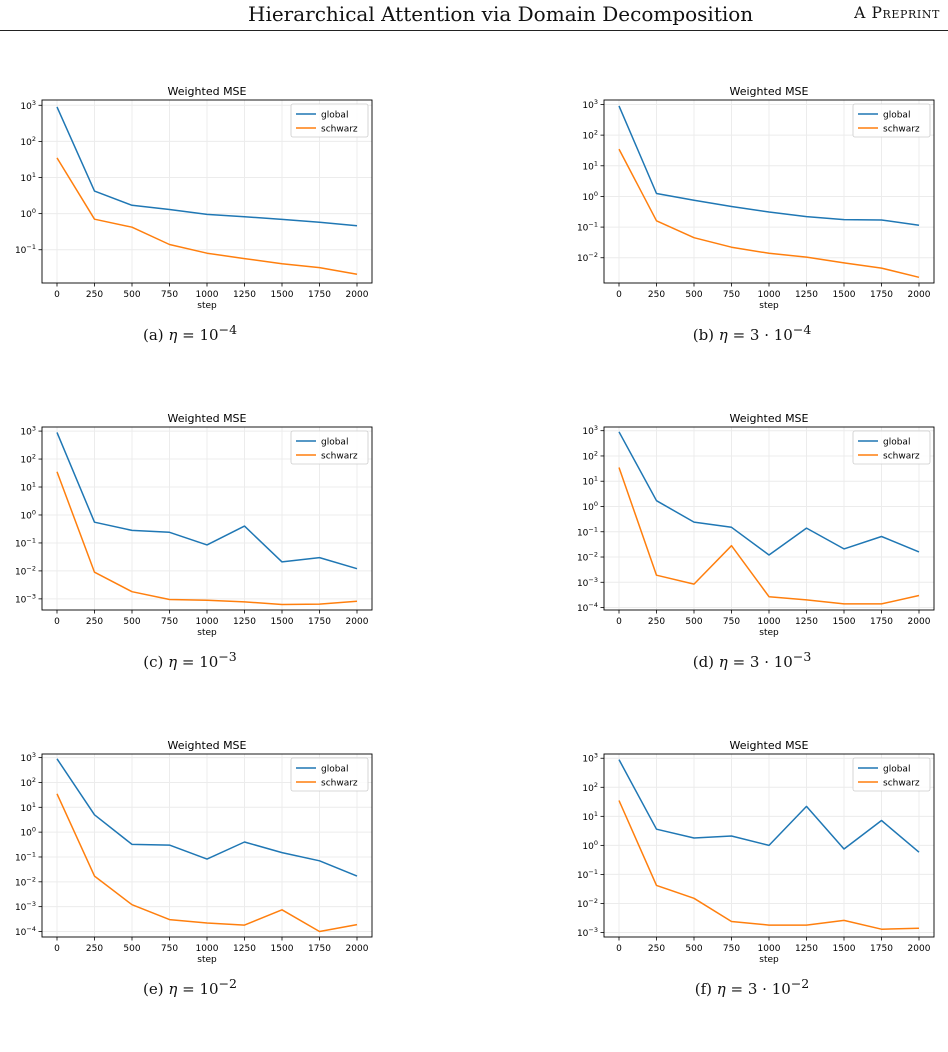 The height and width of the screenshot is (1052, 948). What do you see at coordinates (752, 333) in the screenshot?
I see `caption-b: (b) η = 3 · 10−4` at bounding box center [752, 333].